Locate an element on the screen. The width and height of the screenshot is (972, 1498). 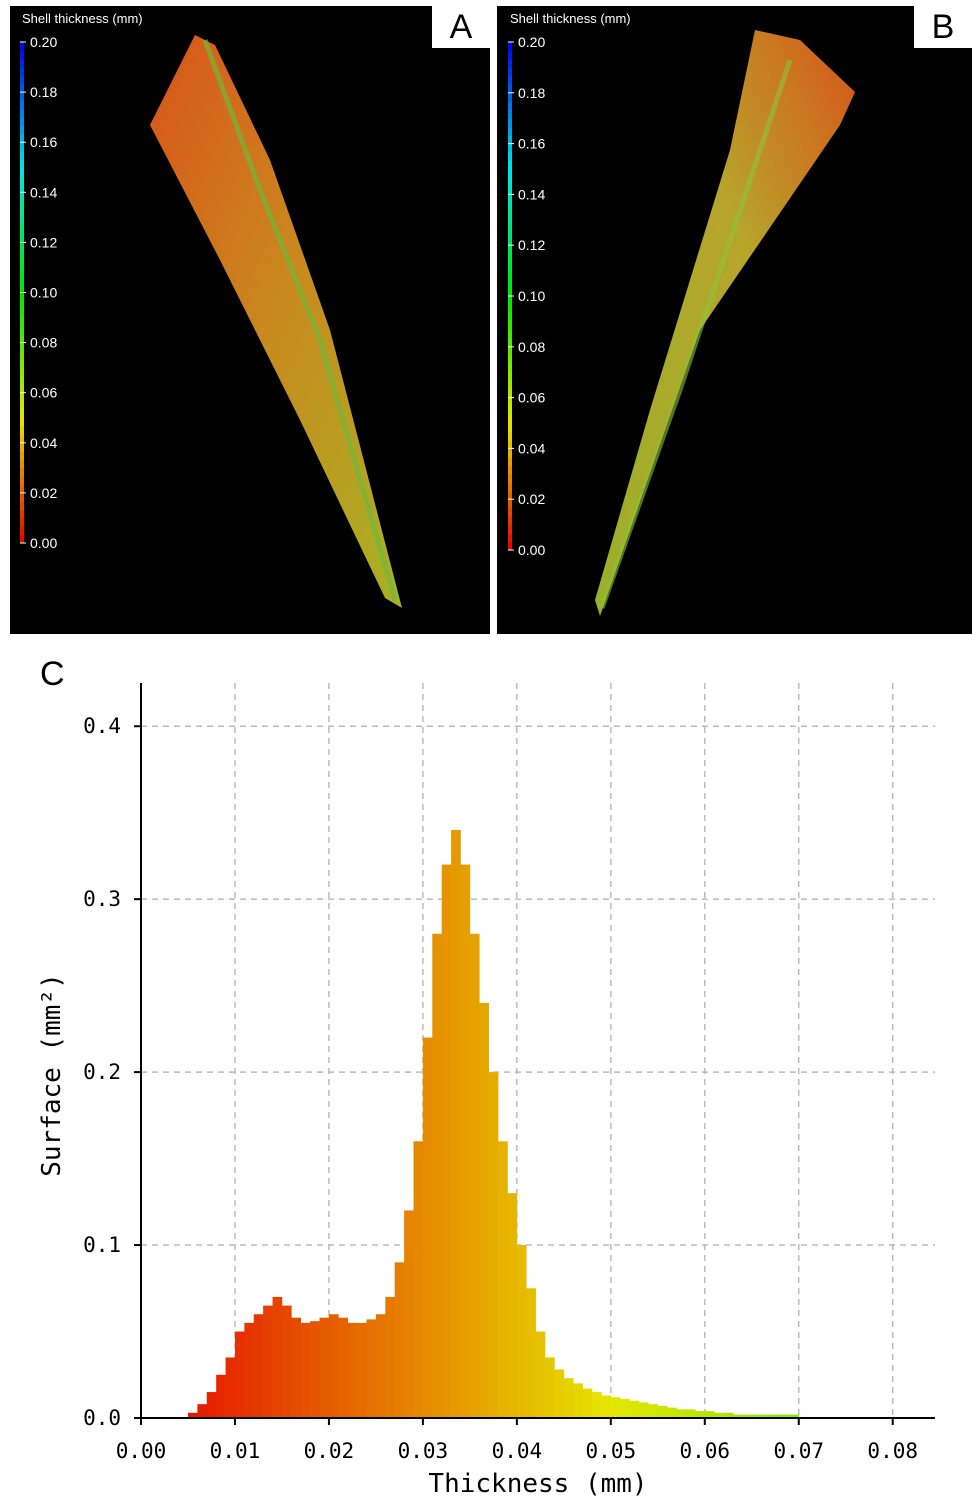
x-tick-label: 0.05 is located at coordinates (611, 1451).